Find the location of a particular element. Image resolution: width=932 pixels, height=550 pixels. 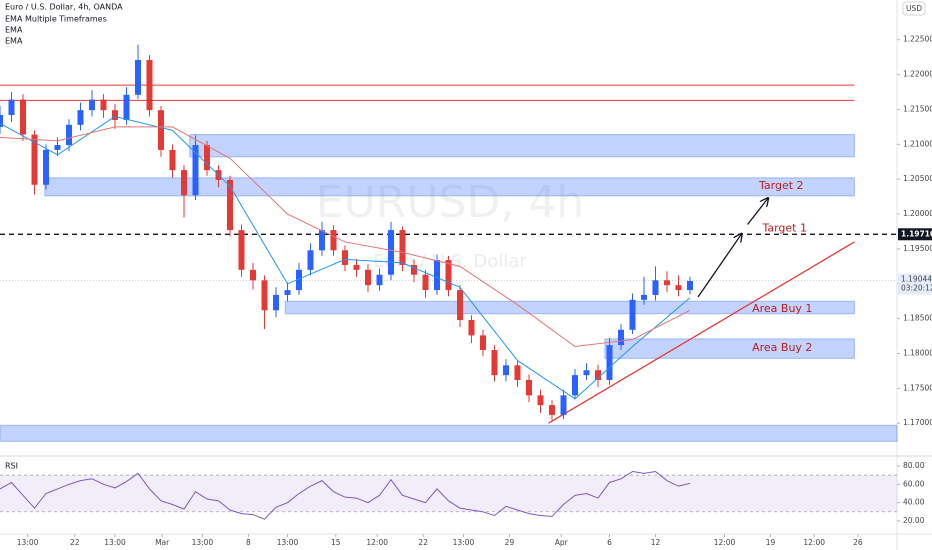

y-tick-label: 1.19500 is located at coordinates (917, 248).